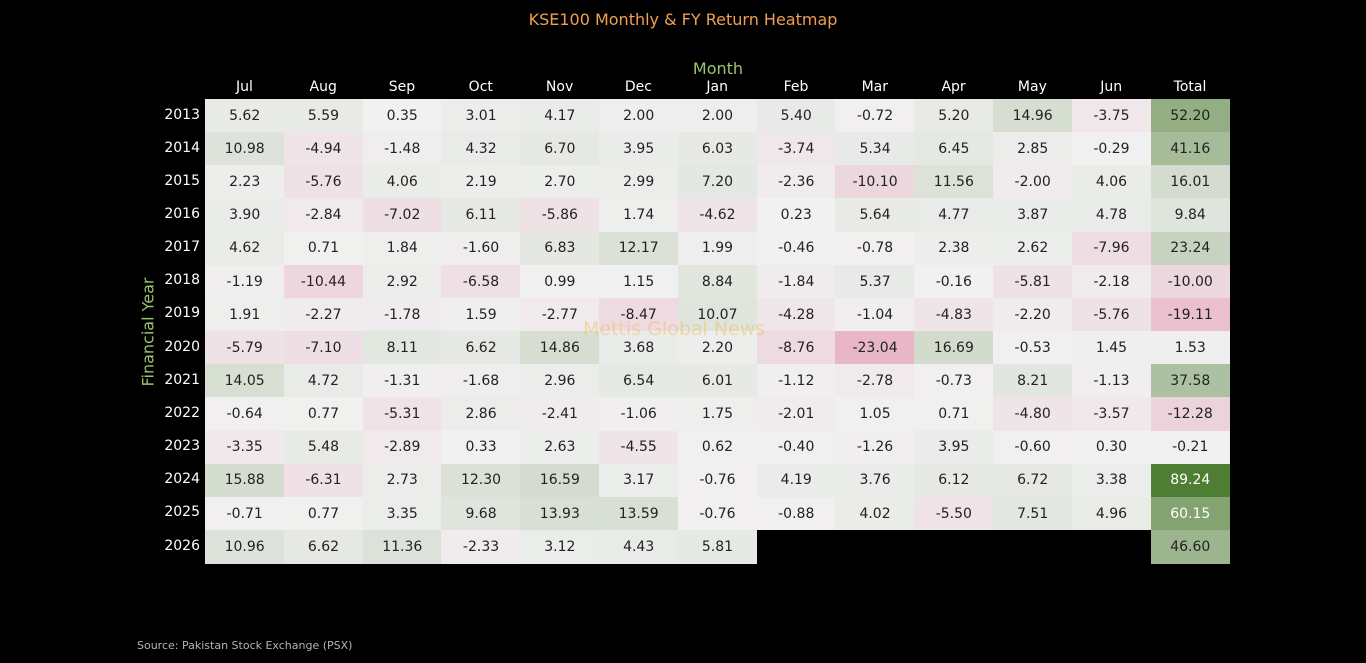 The width and height of the screenshot is (1366, 663). I want to click on heatmap-cell: 2.73, so click(402, 480).